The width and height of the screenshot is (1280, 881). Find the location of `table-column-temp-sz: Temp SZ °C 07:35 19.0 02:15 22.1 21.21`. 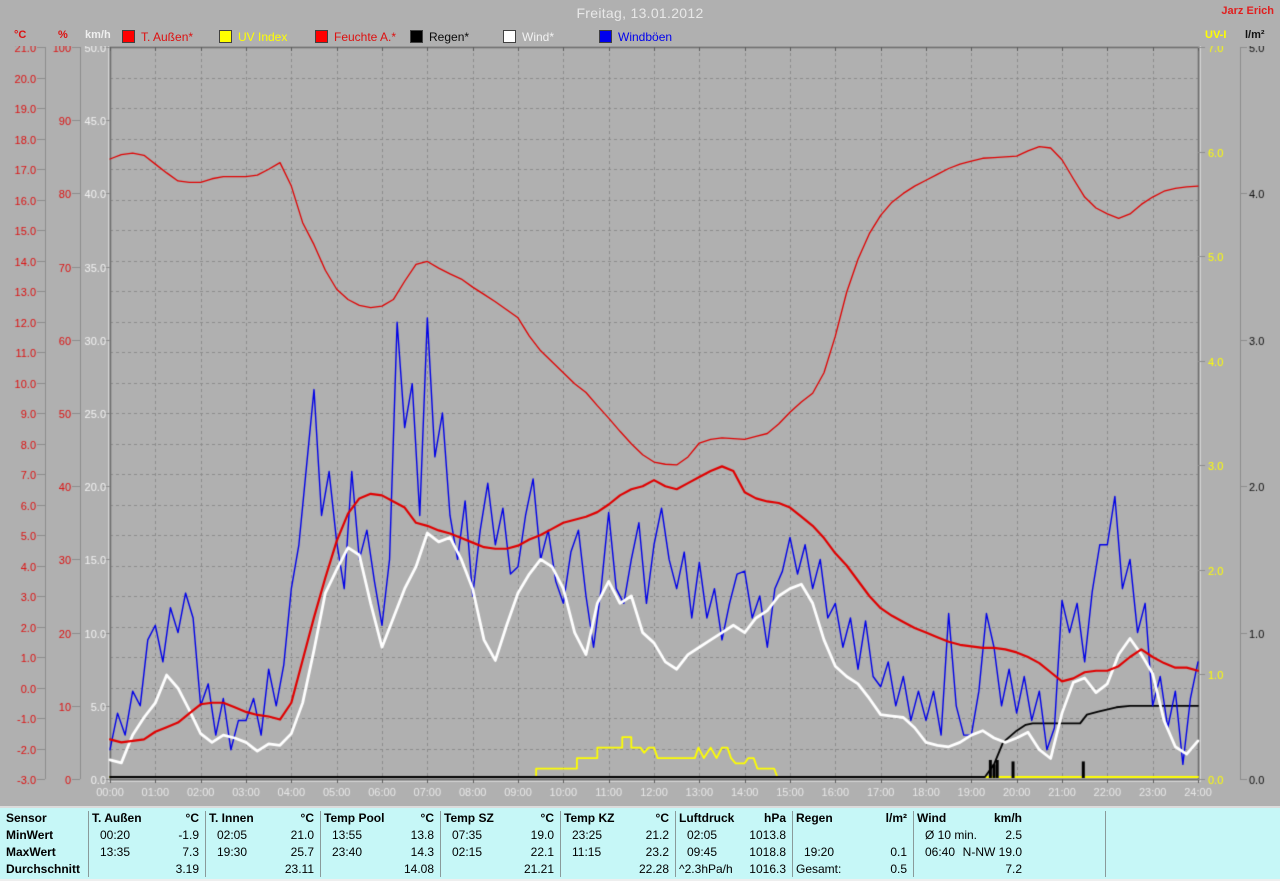

table-column-temp-sz: Temp SZ °C 07:35 19.0 02:15 22.1 21.21 is located at coordinates (500, 844).